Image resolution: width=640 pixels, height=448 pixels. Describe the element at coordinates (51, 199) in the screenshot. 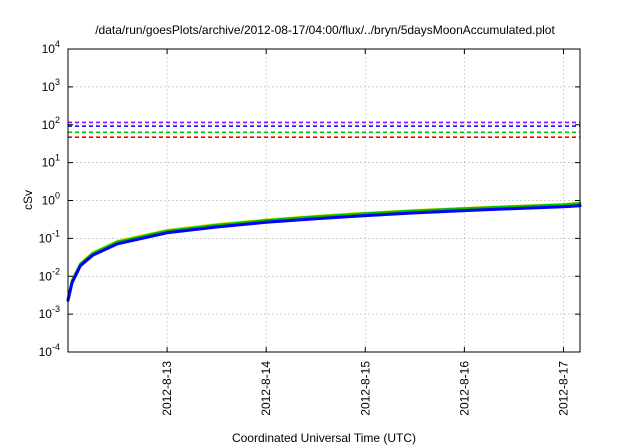

I see `y-tick-label: 10⁰` at that location.